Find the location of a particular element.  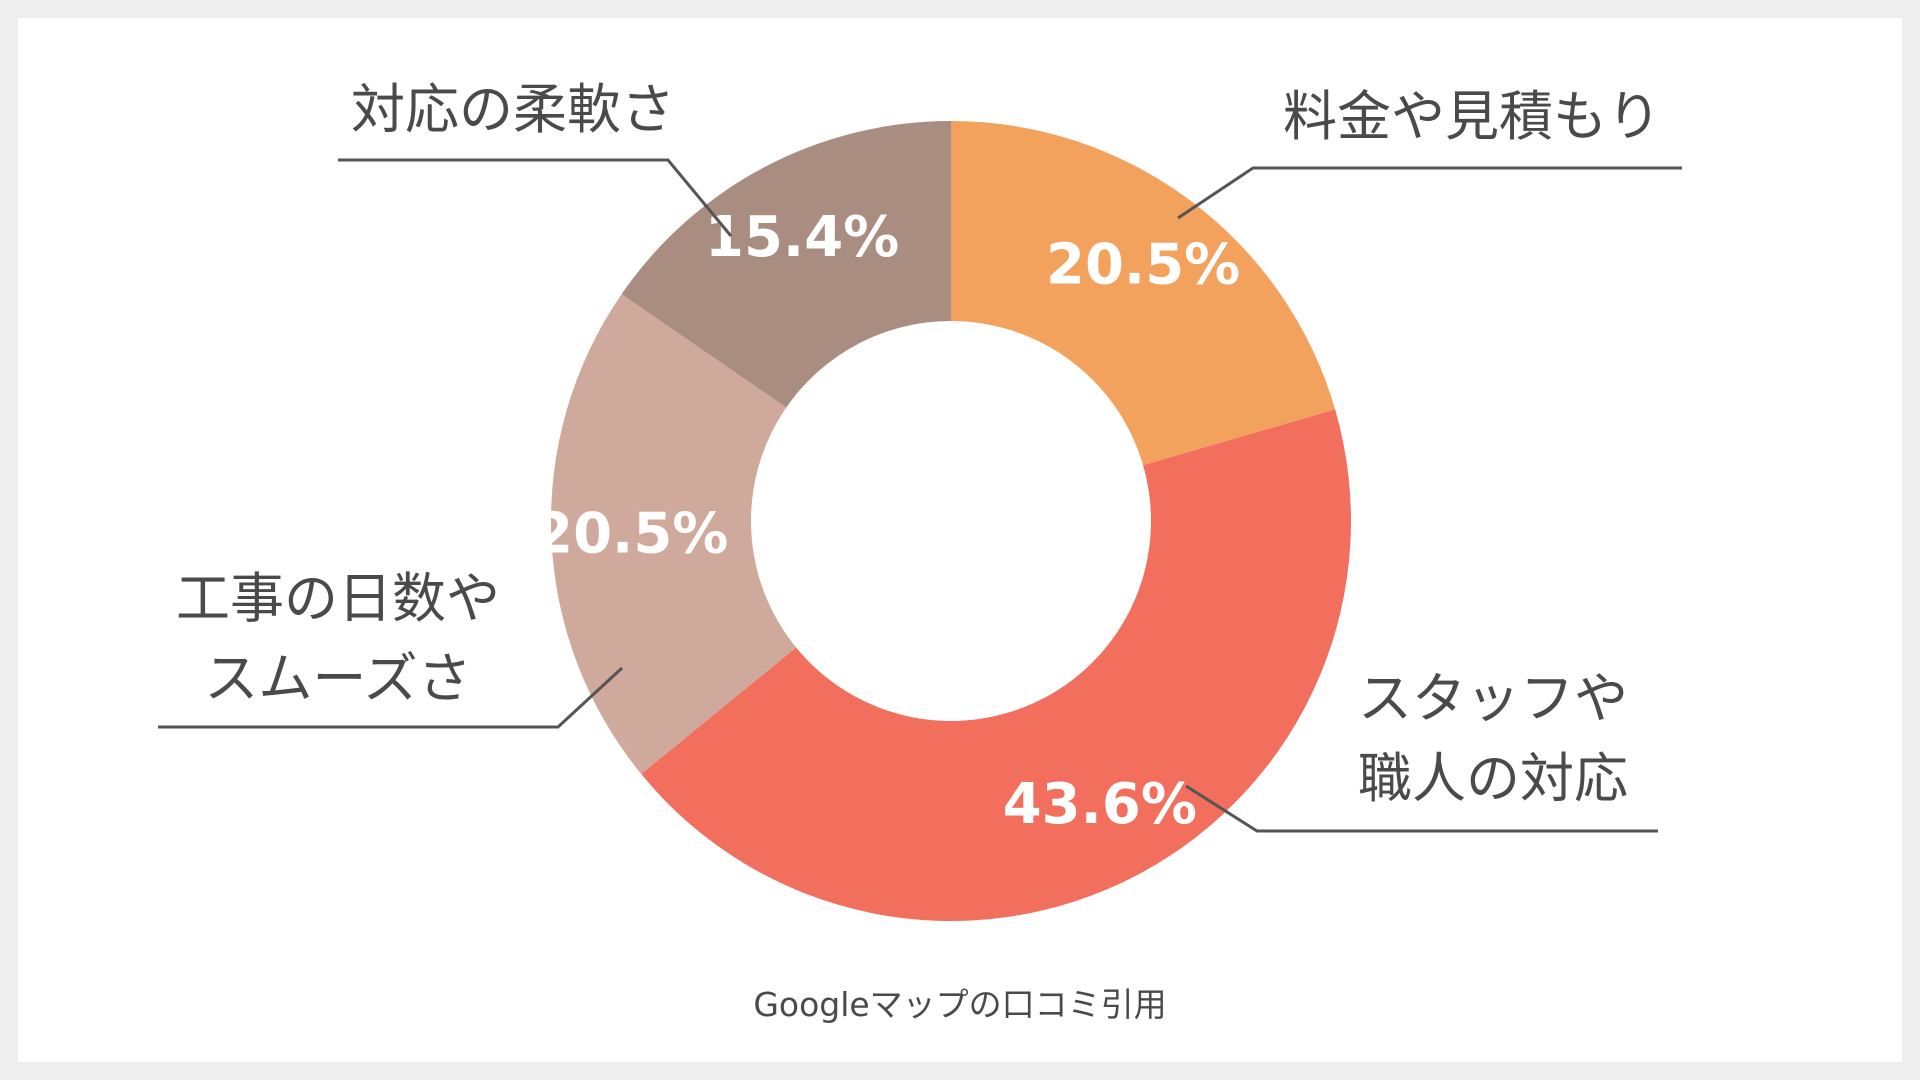

donut-slice-price-estimate is located at coordinates (1143, 293).